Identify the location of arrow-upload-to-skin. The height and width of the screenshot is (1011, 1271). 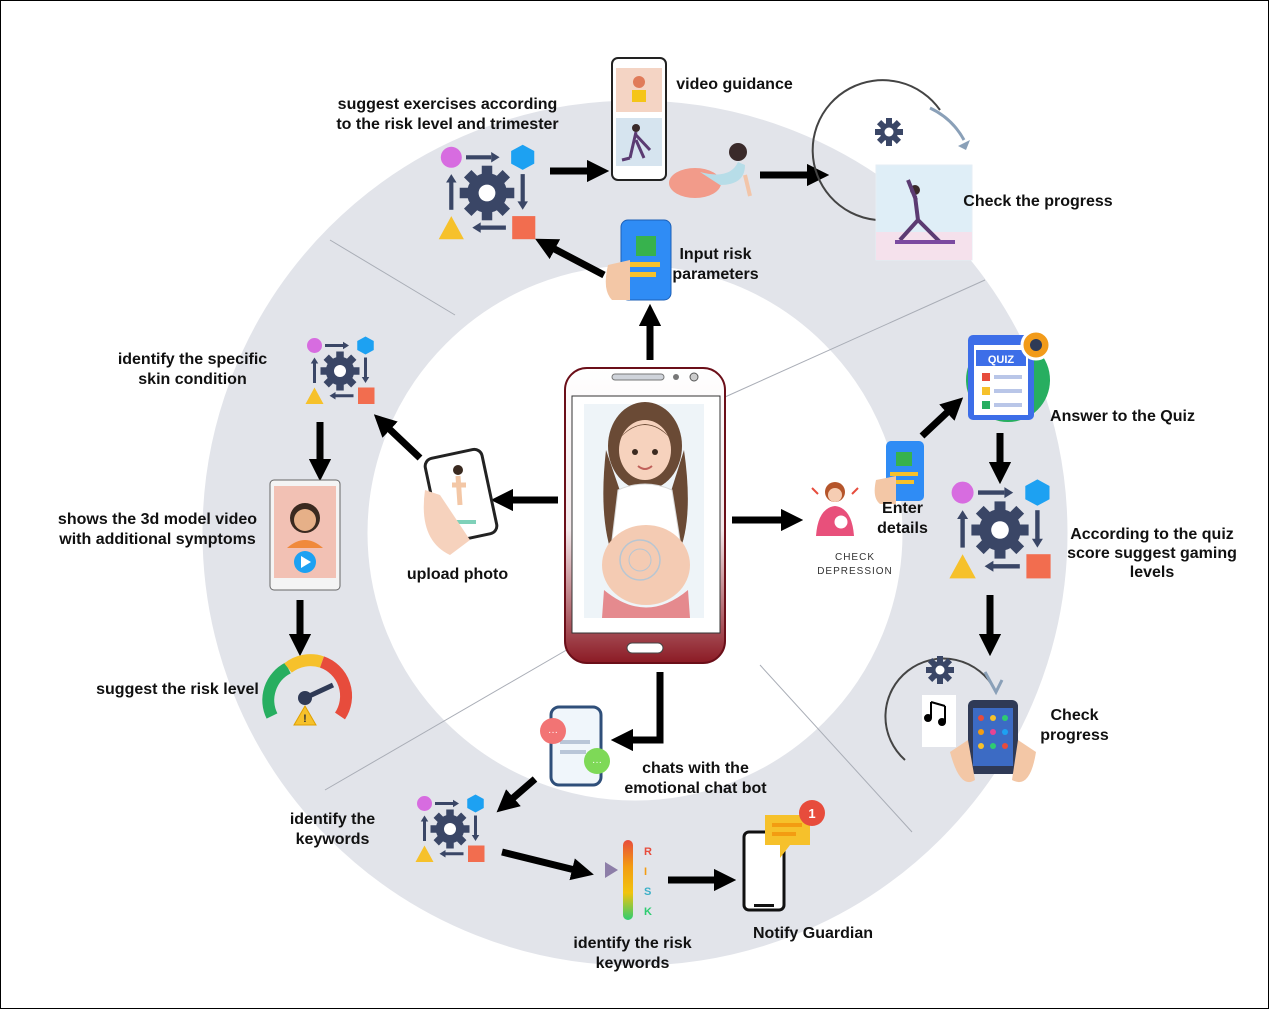
(398, 437).